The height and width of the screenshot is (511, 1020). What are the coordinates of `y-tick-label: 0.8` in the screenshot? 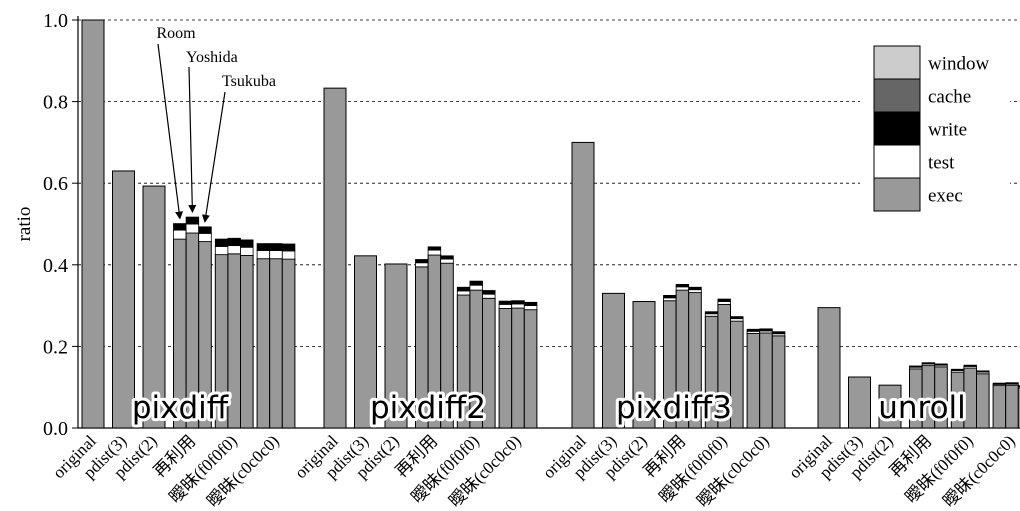 It's located at (55, 103).